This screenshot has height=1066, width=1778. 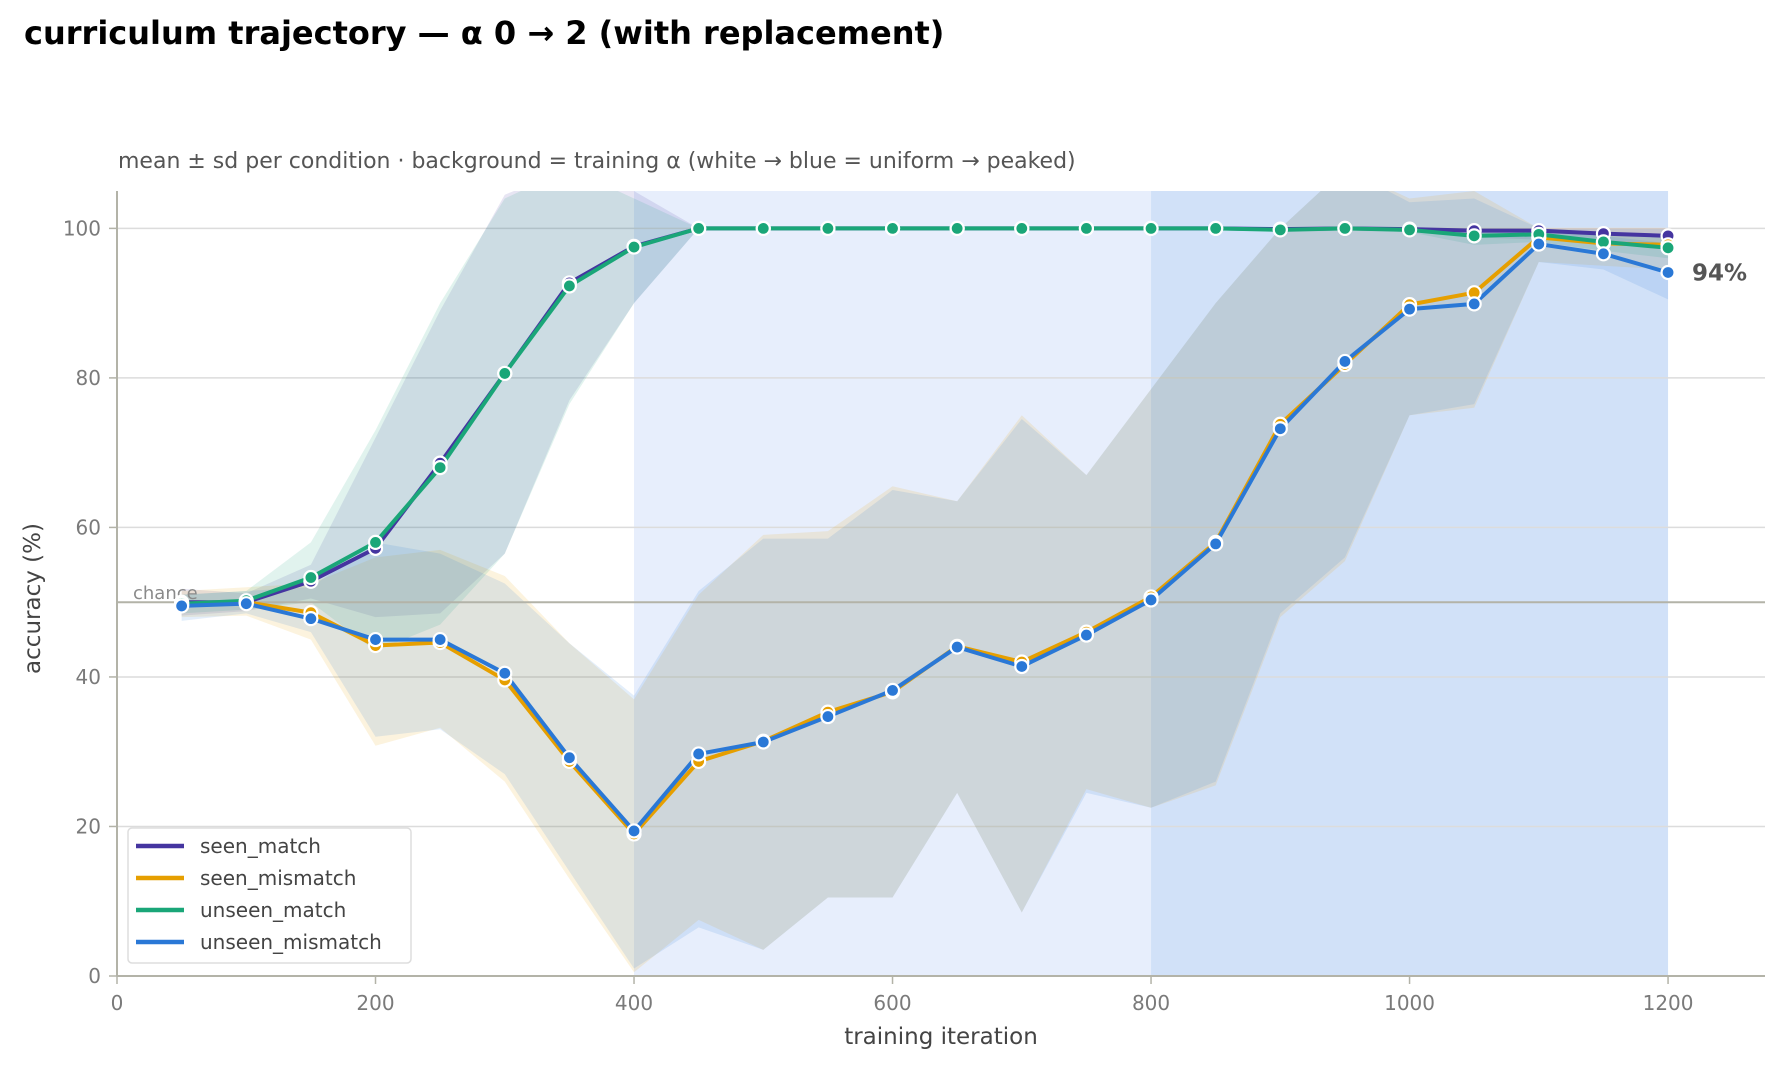 I want to click on y-tick-label: 80, so click(x=88, y=378).